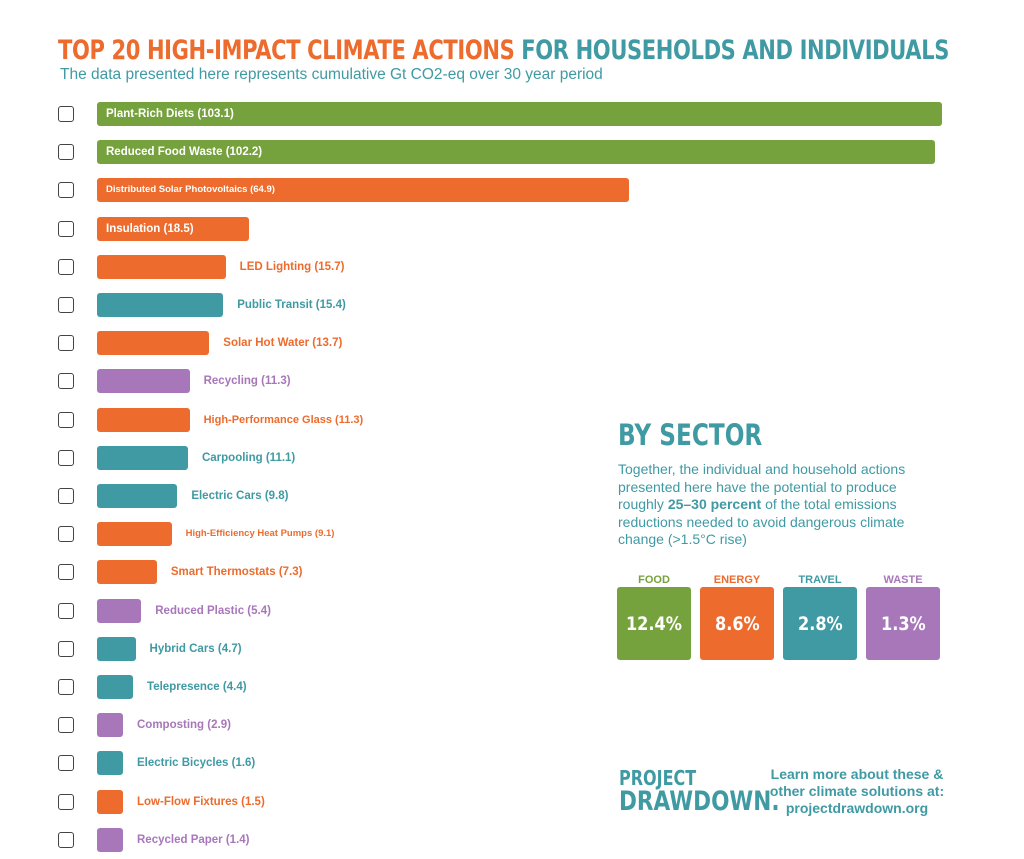 Image resolution: width=1024 pixels, height=859 pixels. What do you see at coordinates (903, 580) in the screenshot?
I see `sector-label-waste: WASTE` at bounding box center [903, 580].